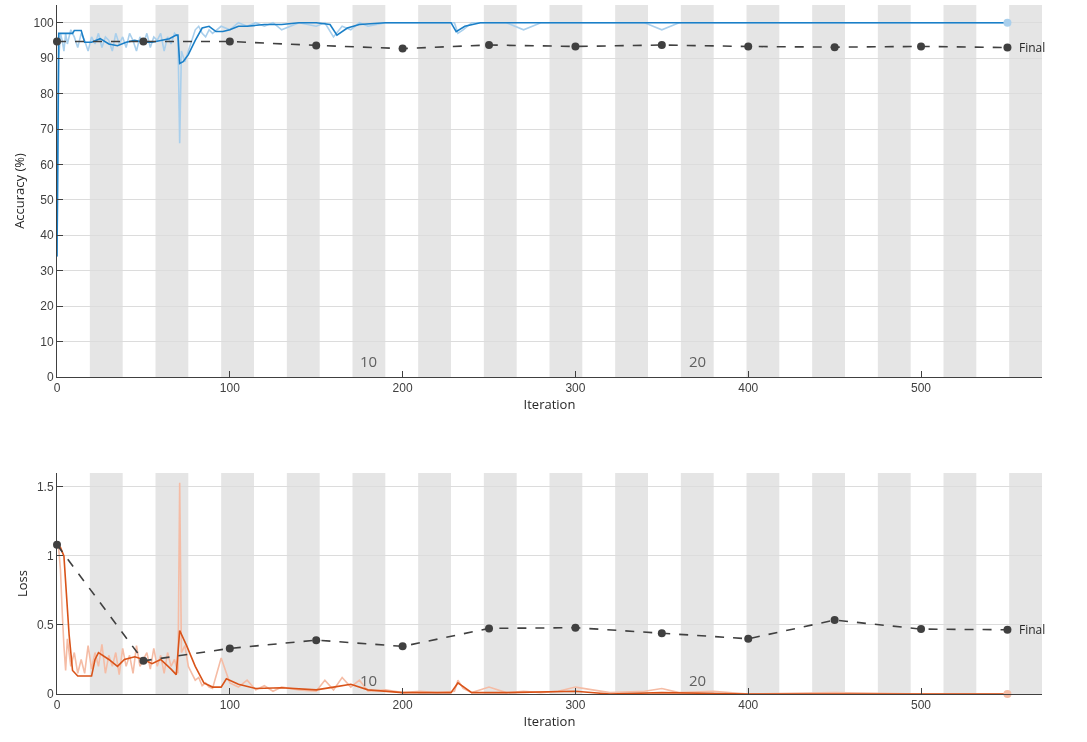  I want to click on y-tick-label: 40, so click(47, 235).